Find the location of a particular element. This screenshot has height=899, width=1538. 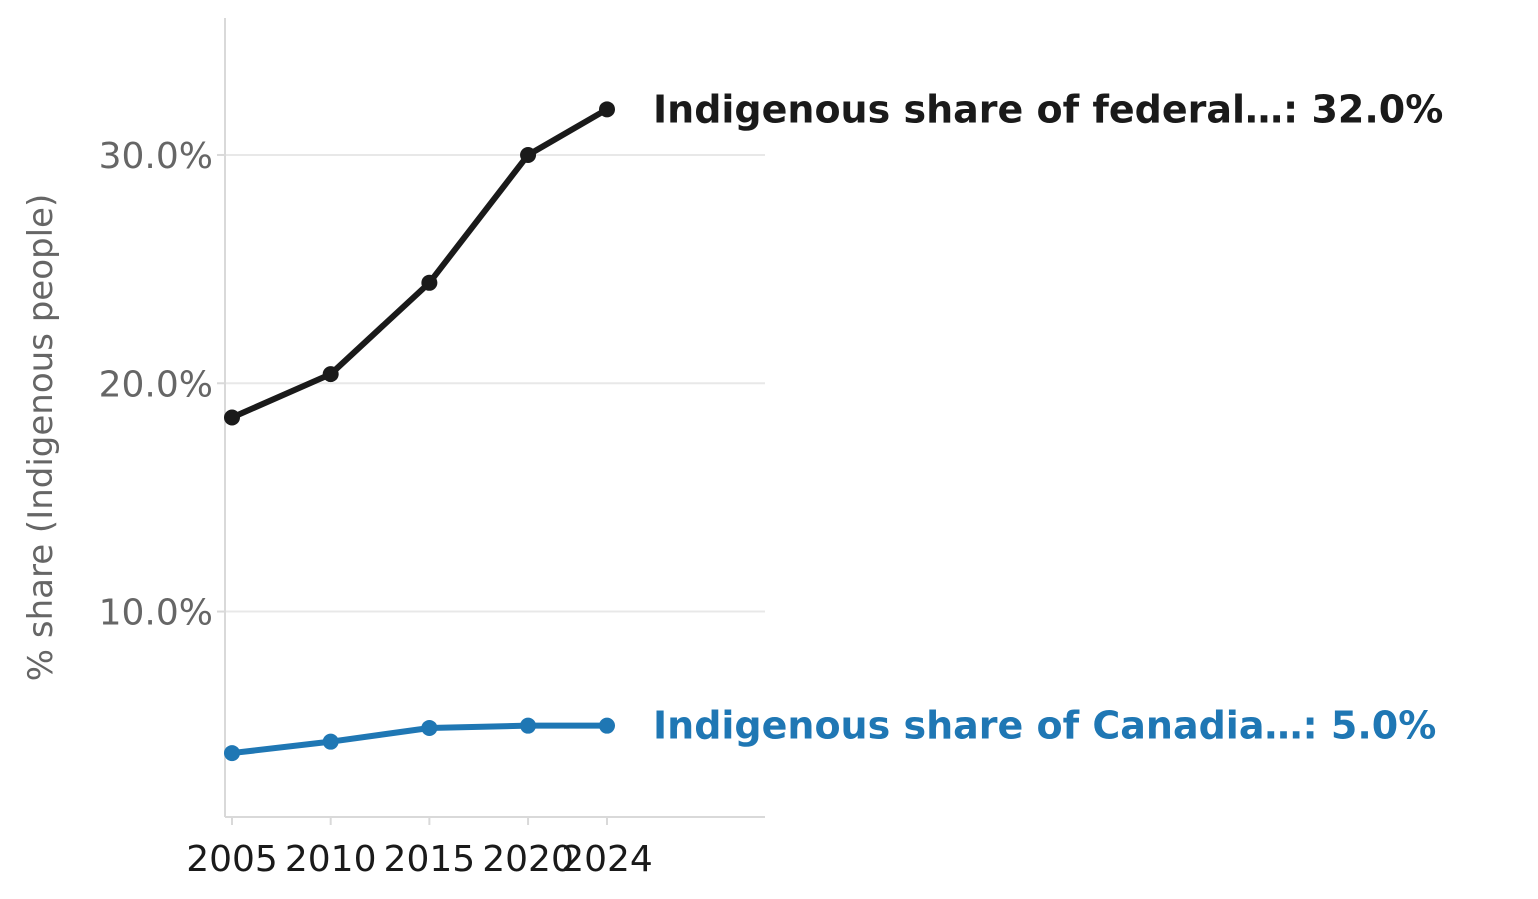

x-tick-label: 2020 is located at coordinates (528, 859).